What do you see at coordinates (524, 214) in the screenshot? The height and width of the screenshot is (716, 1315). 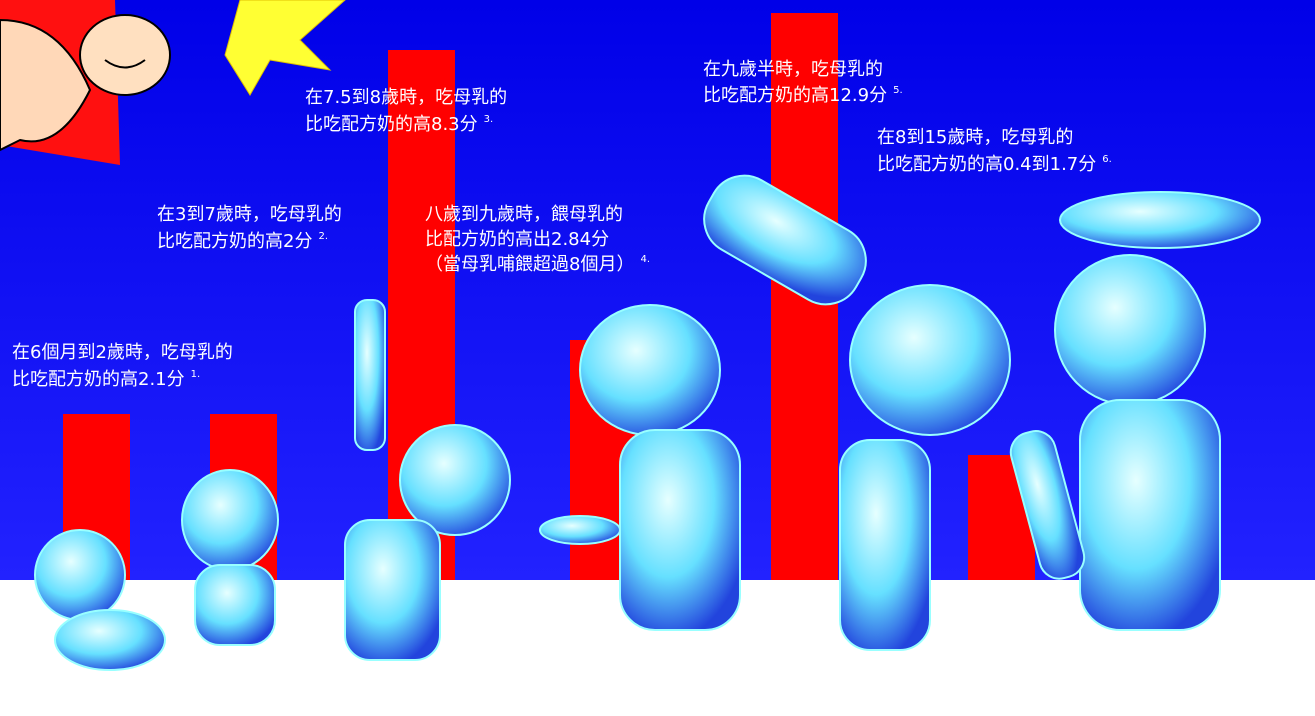 I see `annotation-line: 八歲到九歲時，餵母乳的` at bounding box center [524, 214].